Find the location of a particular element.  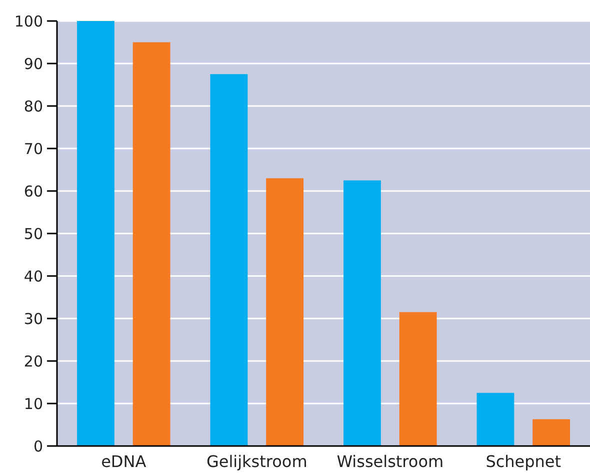

x-tick-label: eDNA is located at coordinates (123, 461).